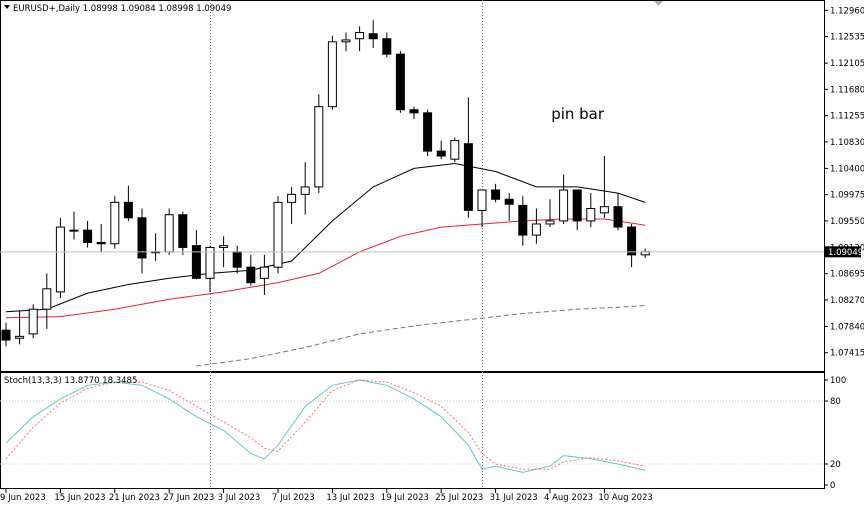 The image size is (864, 505). Describe the element at coordinates (835, 433) in the screenshot. I see `stoch-axis-ticks: 100 80 20 0` at that location.